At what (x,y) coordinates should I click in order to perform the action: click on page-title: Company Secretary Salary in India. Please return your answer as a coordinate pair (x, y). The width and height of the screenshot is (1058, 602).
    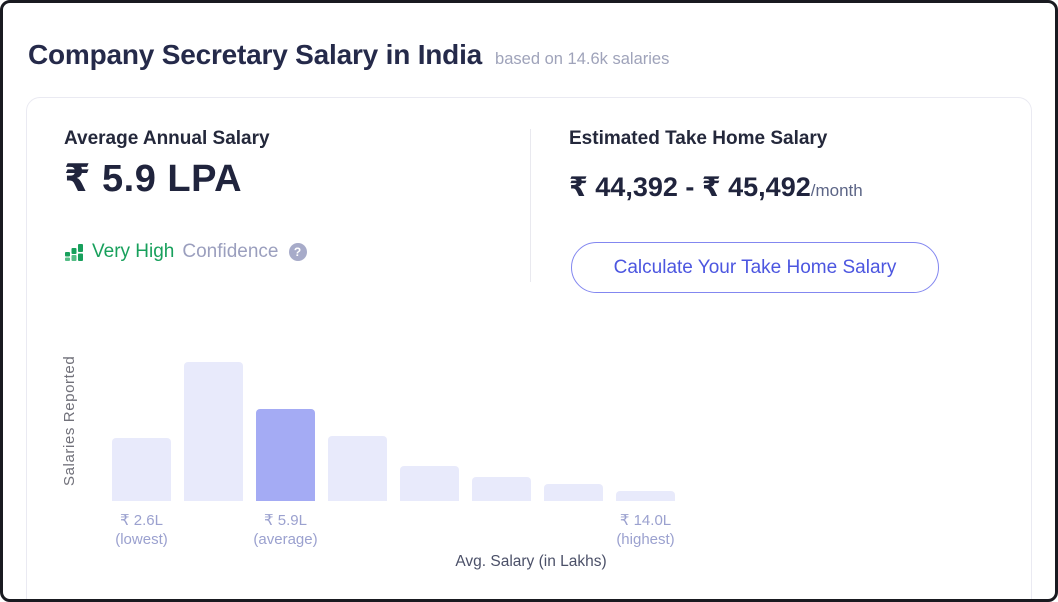
    Looking at the image, I should click on (255, 54).